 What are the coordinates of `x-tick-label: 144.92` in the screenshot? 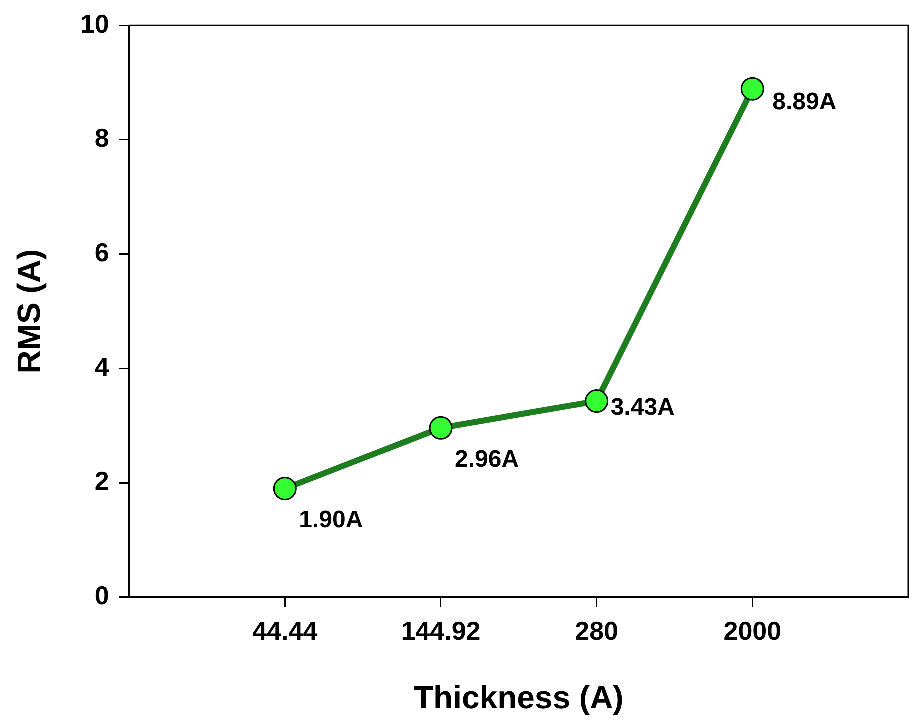 It's located at (441, 631).